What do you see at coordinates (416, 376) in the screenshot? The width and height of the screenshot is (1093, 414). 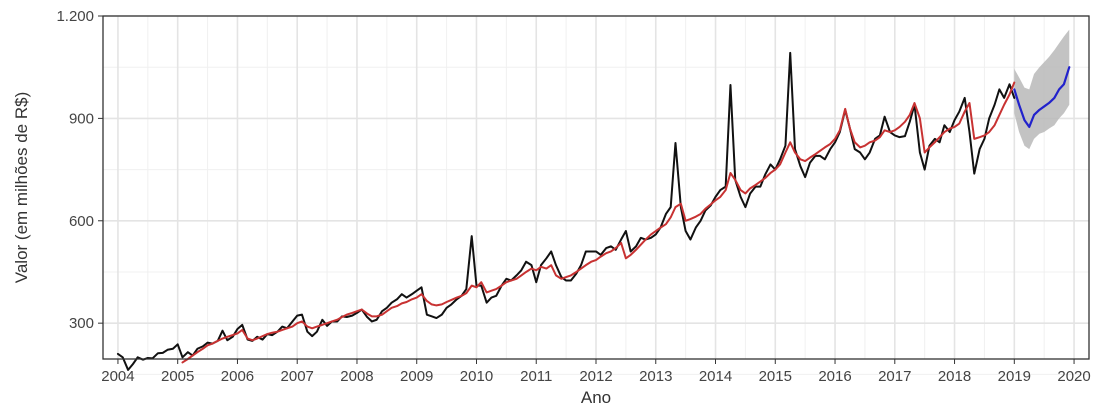 I see `x-tick-label: 2009` at bounding box center [416, 376].